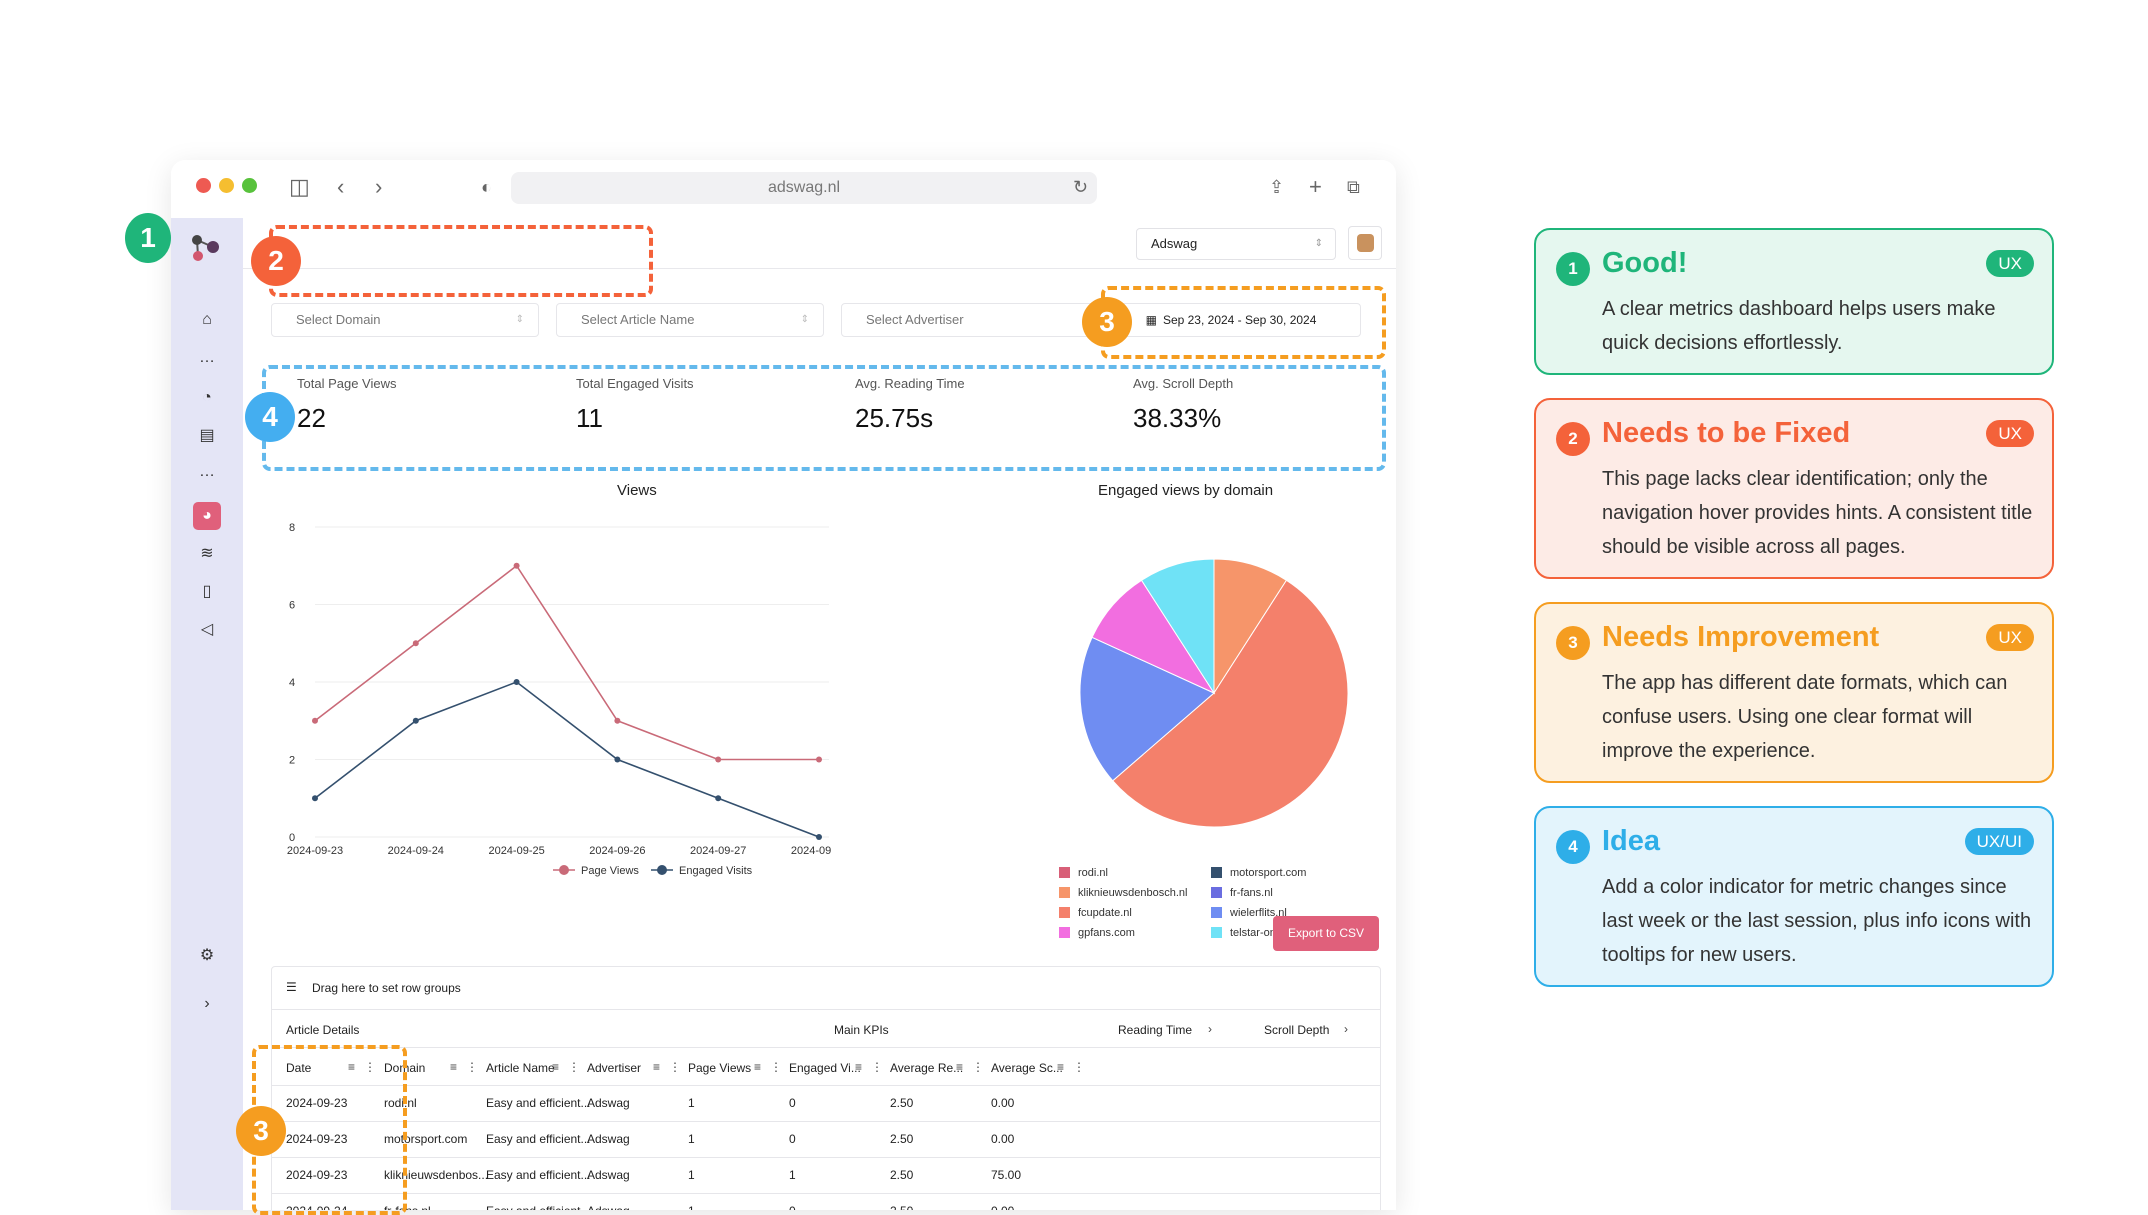  Describe the element at coordinates (1297, 1030) in the screenshot. I see `group-header: Scroll Depth` at that location.